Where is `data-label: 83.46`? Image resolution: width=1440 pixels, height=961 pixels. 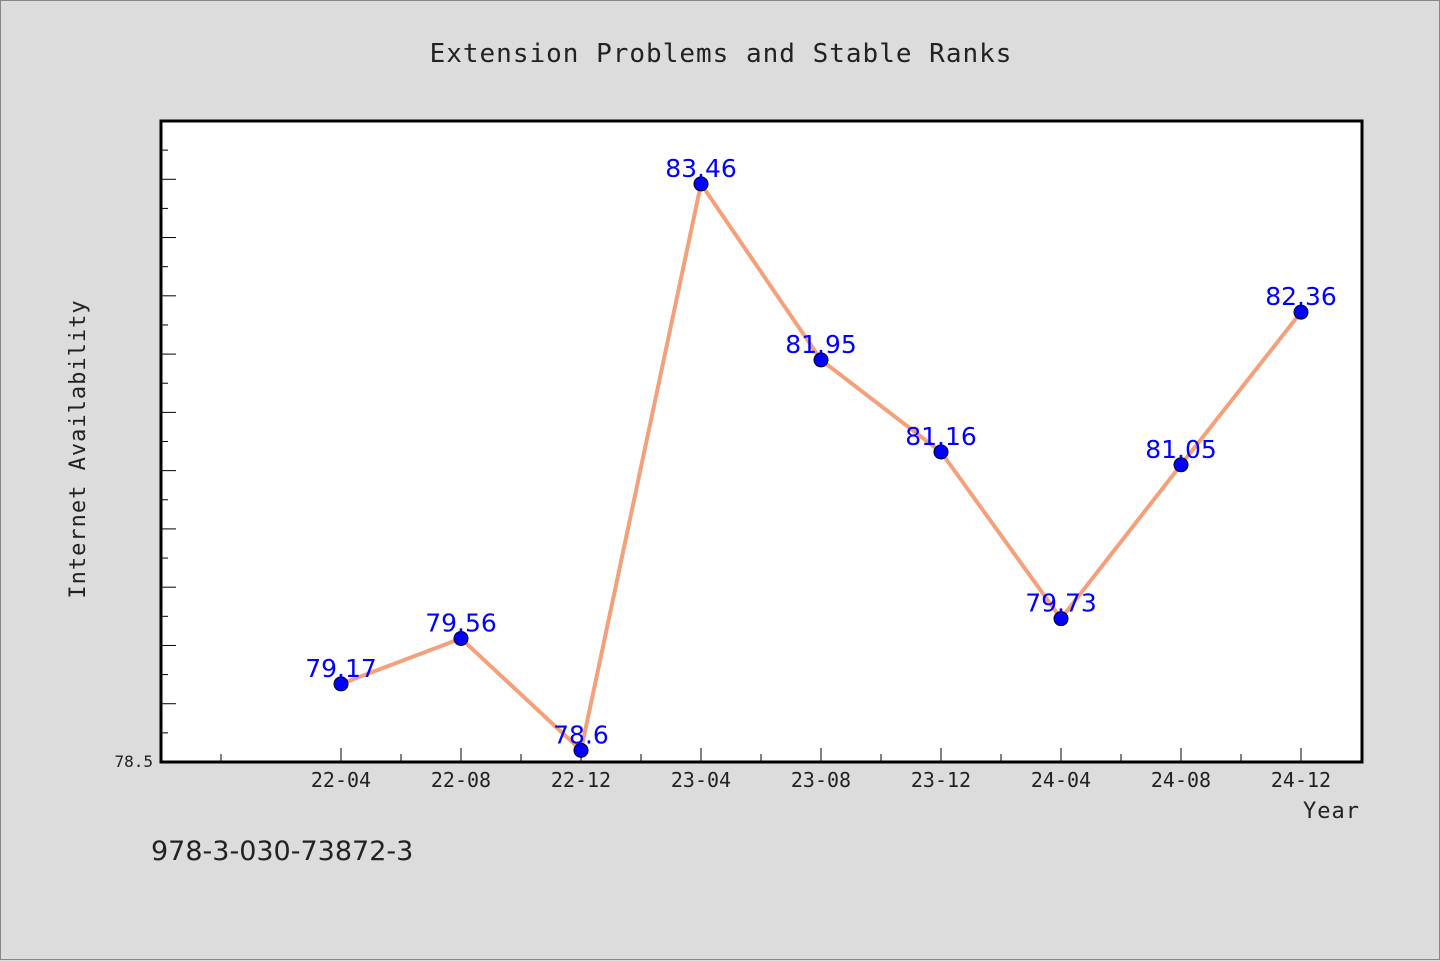 data-label: 83.46 is located at coordinates (701, 168).